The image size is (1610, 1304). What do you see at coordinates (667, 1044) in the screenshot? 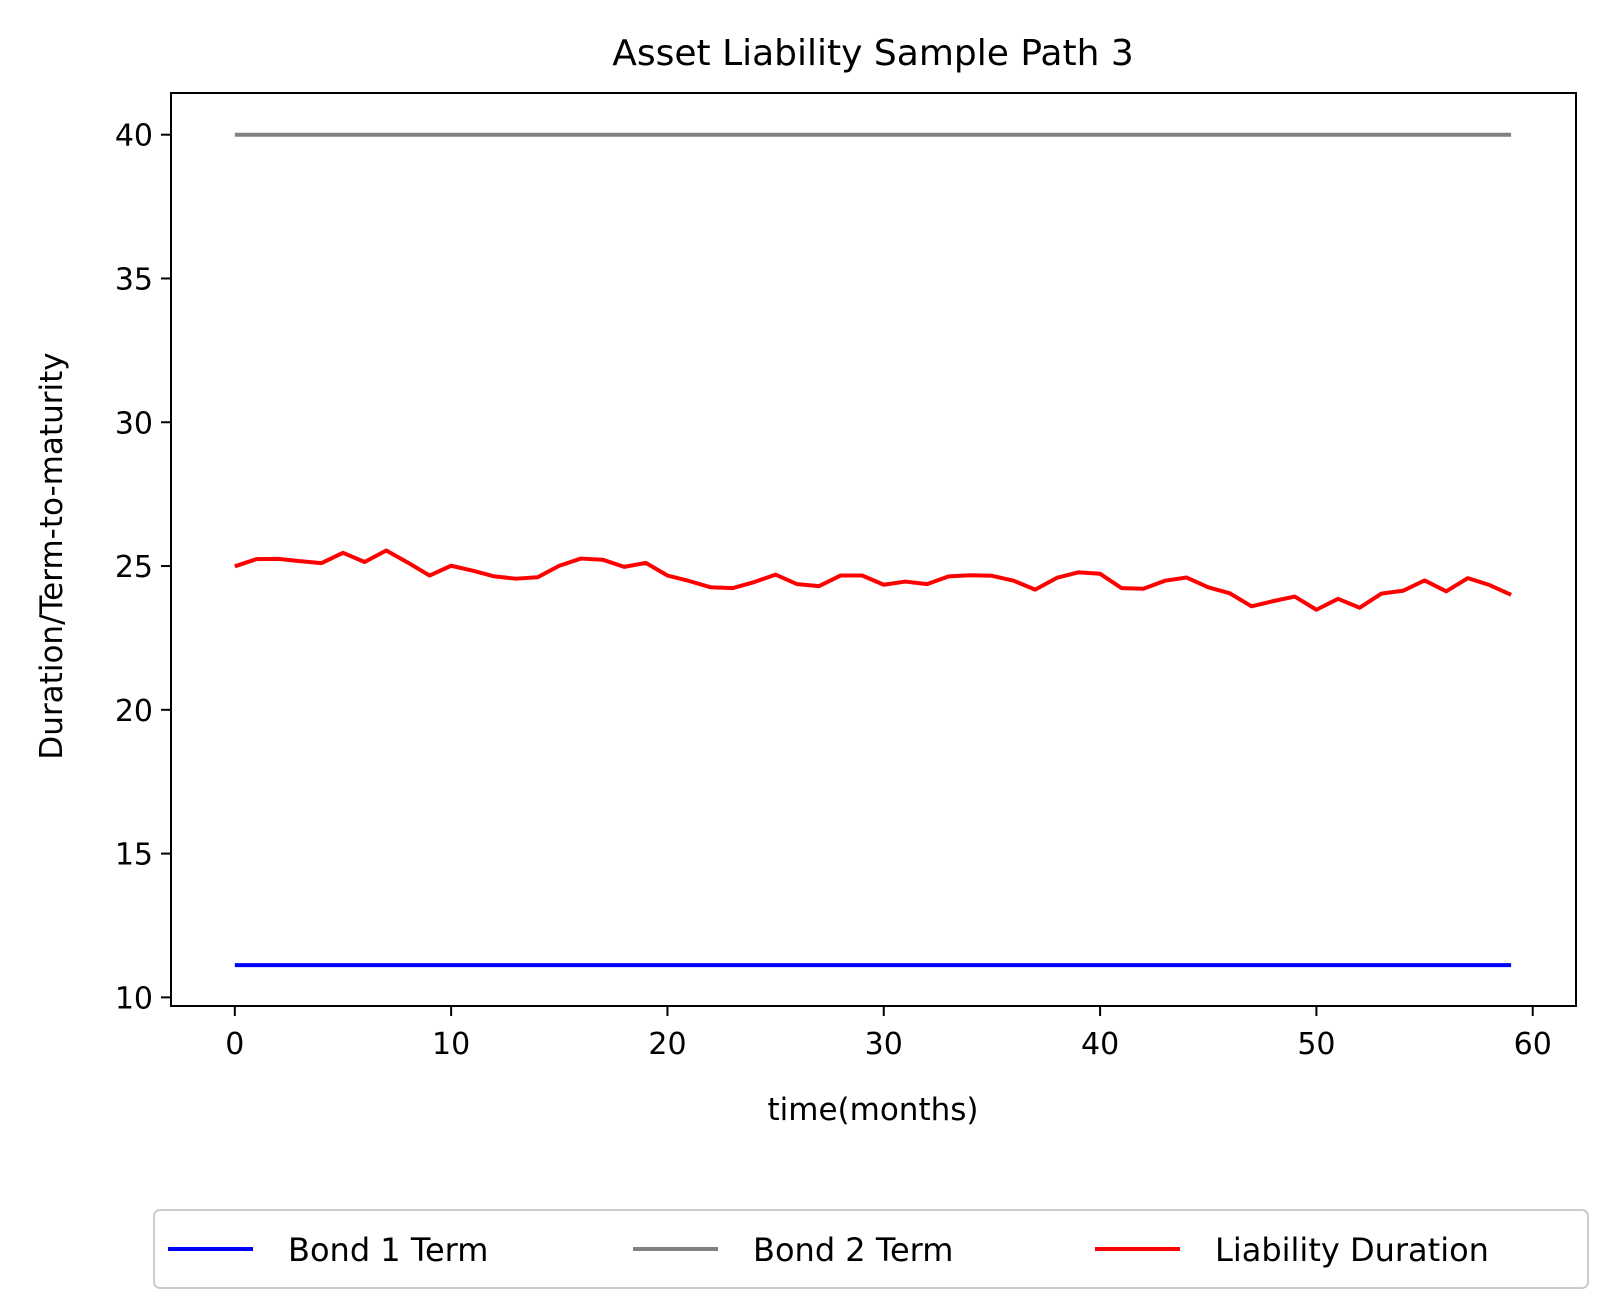
I see `x-tick-label: 20` at bounding box center [667, 1044].